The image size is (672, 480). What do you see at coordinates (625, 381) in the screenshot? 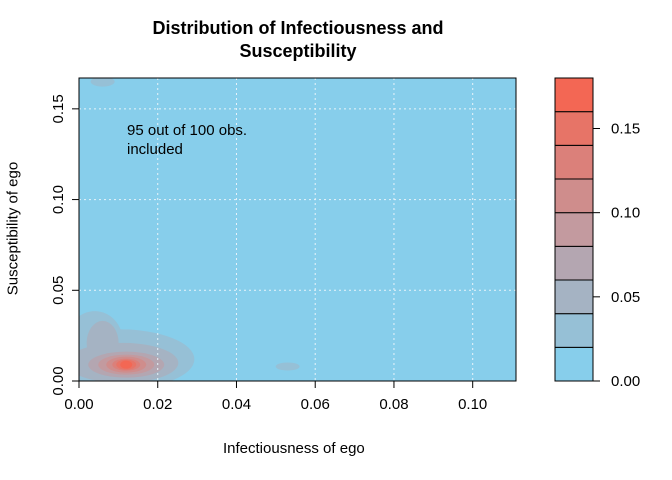
I see `colorbar-tick-label-0: 0.00` at bounding box center [625, 381].